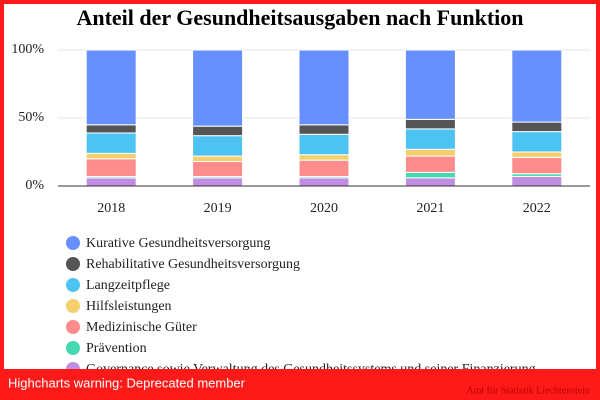  What do you see at coordinates (127, 382) in the screenshot?
I see `warning-text: Highcharts warning: Deprecated member` at bounding box center [127, 382].